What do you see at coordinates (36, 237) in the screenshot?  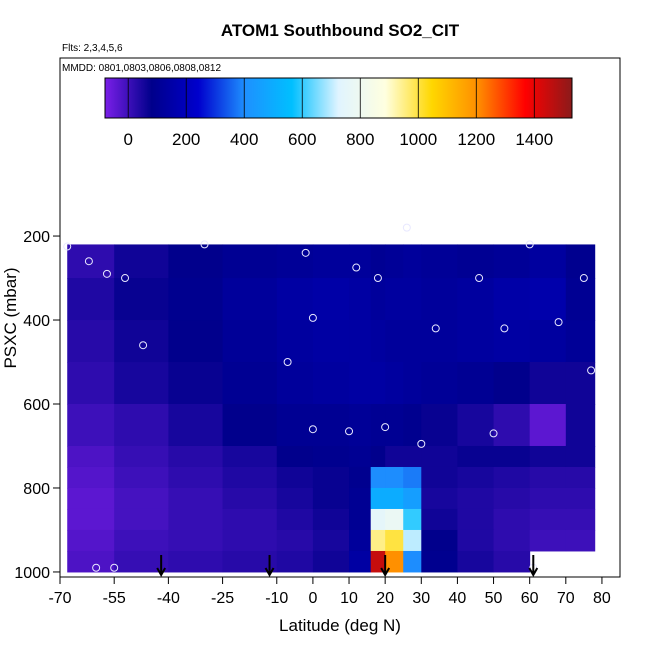 I see `y-tick-label: 200` at bounding box center [36, 237].